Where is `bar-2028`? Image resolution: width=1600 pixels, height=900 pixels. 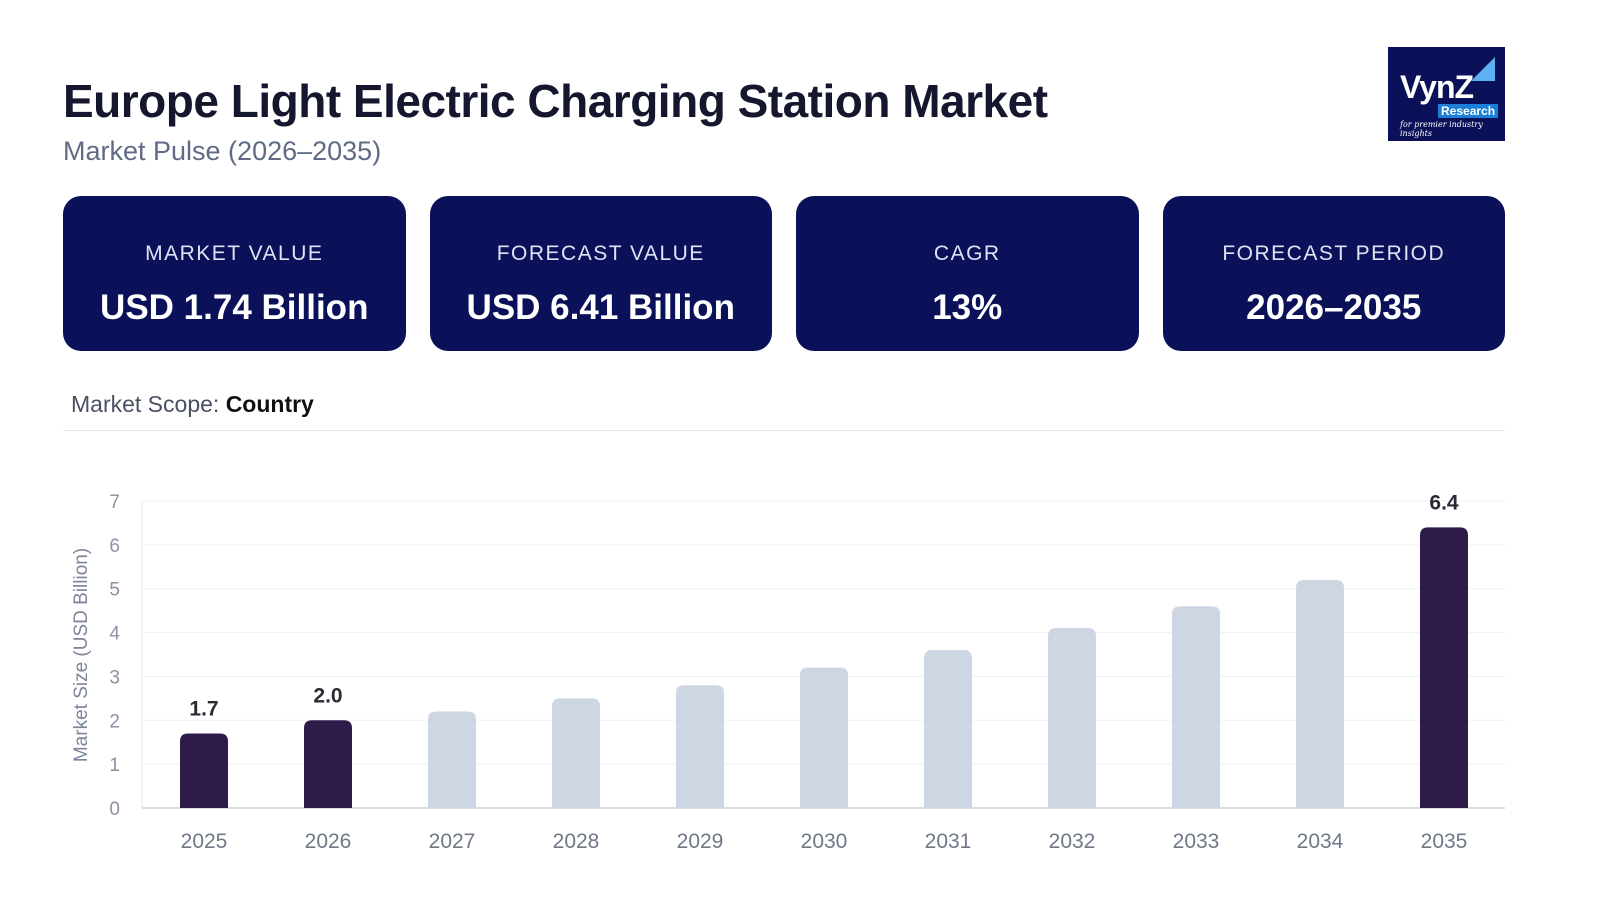
bar-2028 is located at coordinates (576, 753).